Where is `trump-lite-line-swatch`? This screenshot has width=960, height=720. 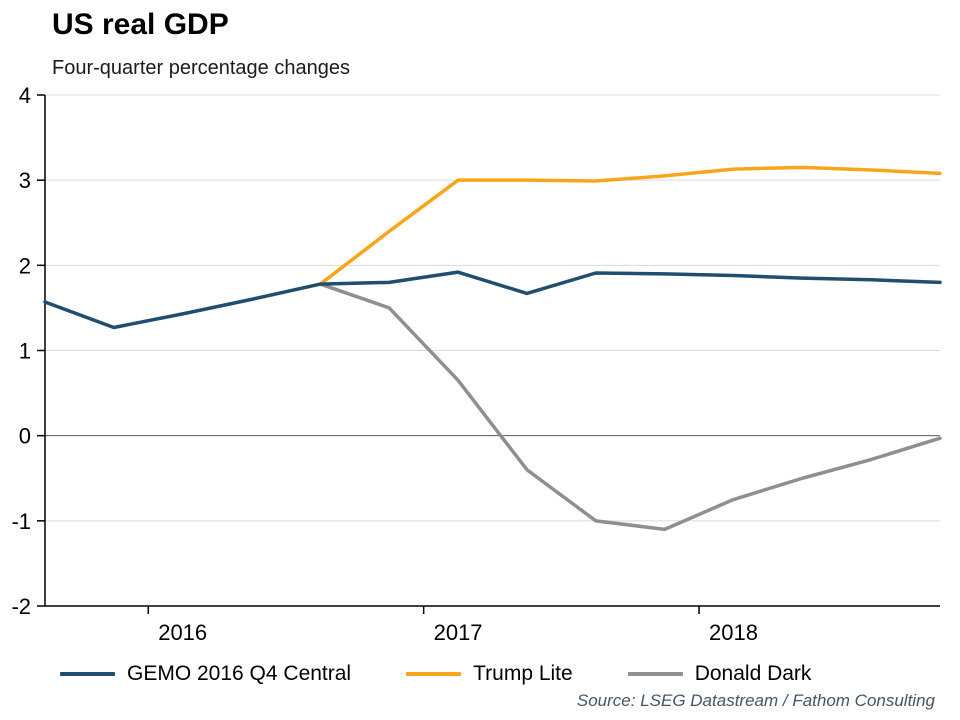
trump-lite-line-swatch is located at coordinates (434, 674).